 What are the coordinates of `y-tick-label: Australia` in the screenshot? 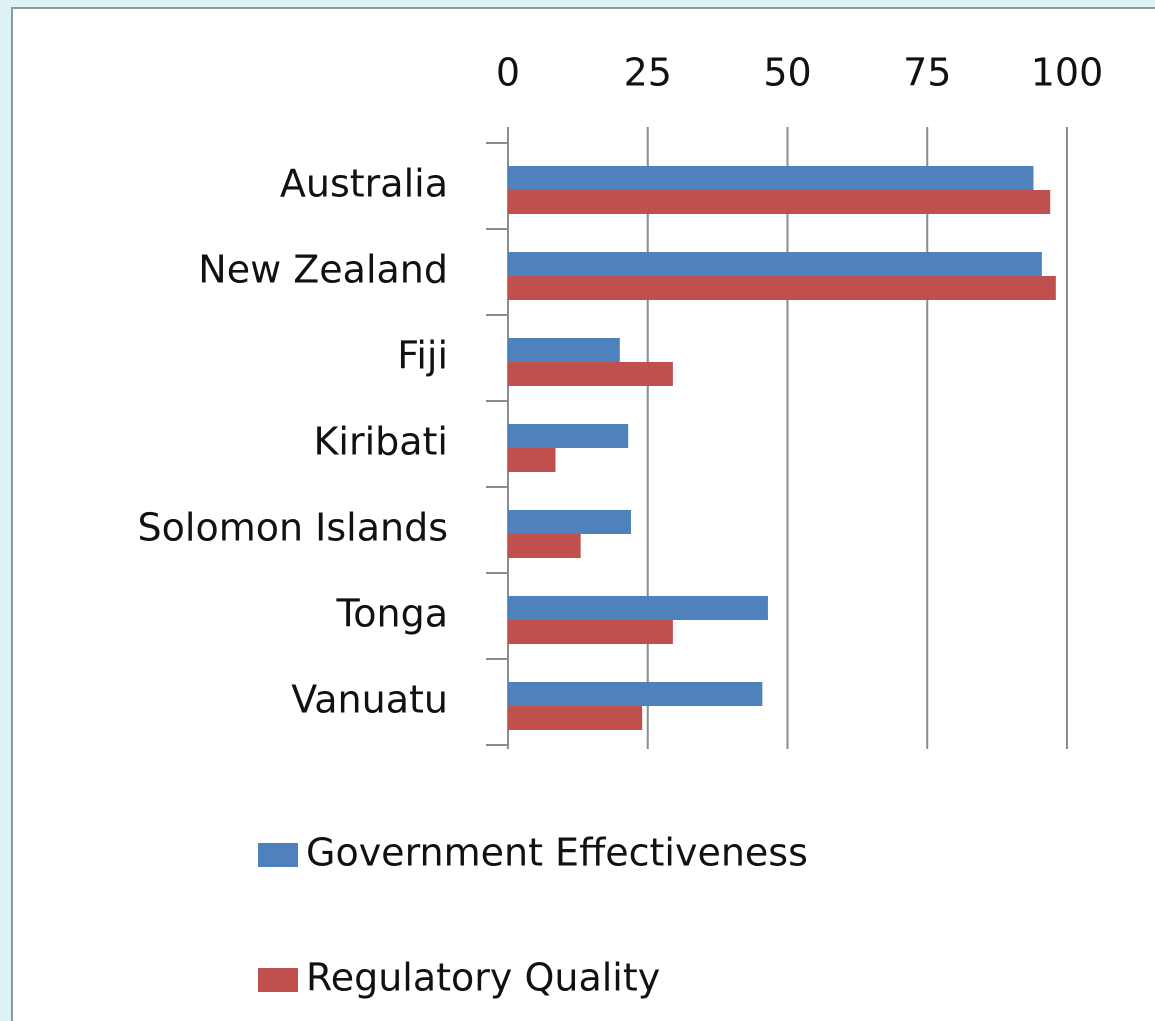 It's located at (364, 184).